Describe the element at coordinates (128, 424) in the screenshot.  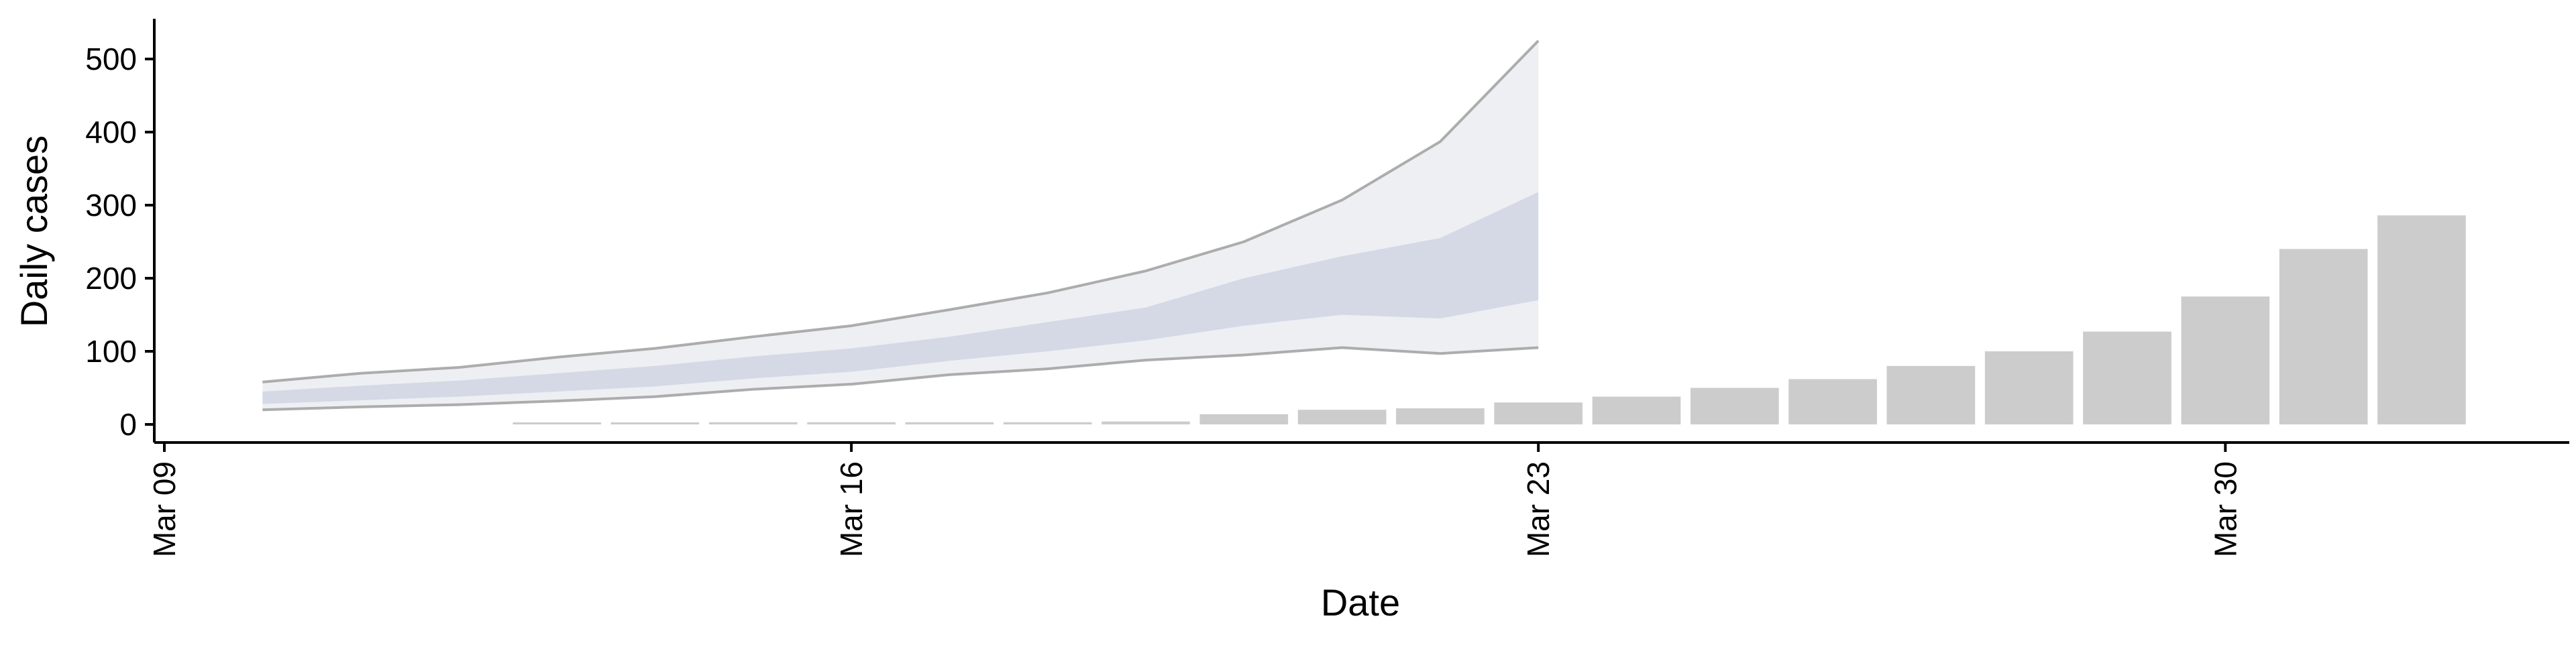
I see `y-tick-label-0: 0` at that location.